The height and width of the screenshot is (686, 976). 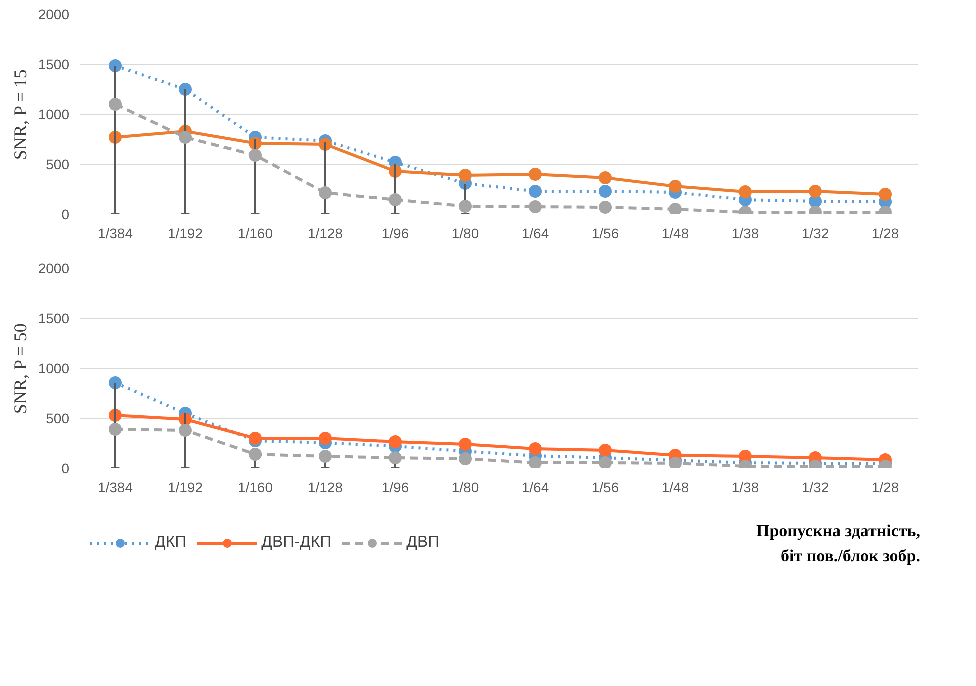 What do you see at coordinates (396, 488) in the screenshot?
I see `x-tick-label: 1/96` at bounding box center [396, 488].